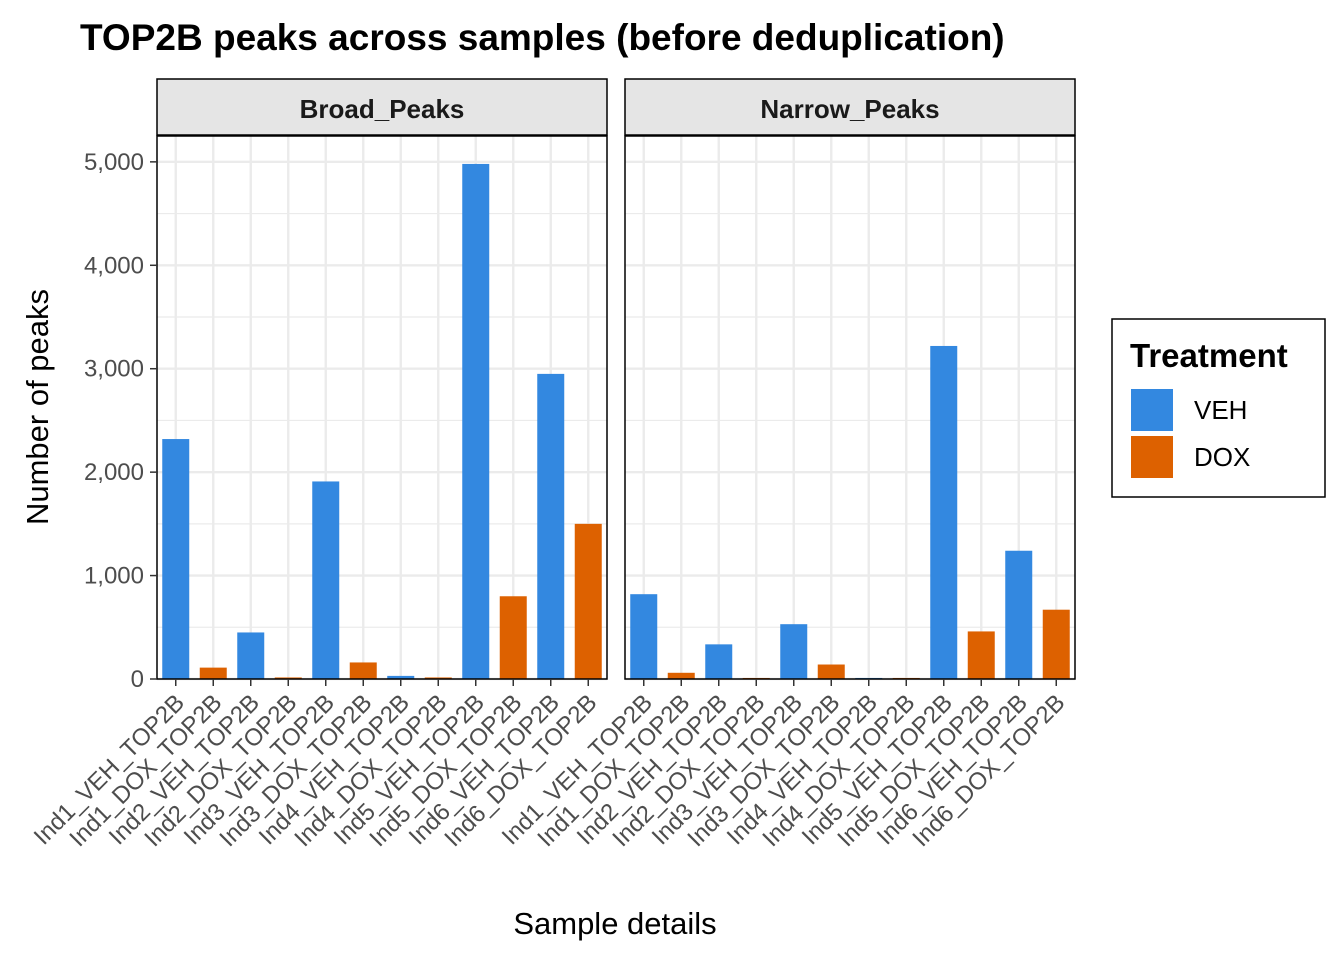  Describe the element at coordinates (114, 162) in the screenshot. I see `y-tick-label: 5,000` at that location.